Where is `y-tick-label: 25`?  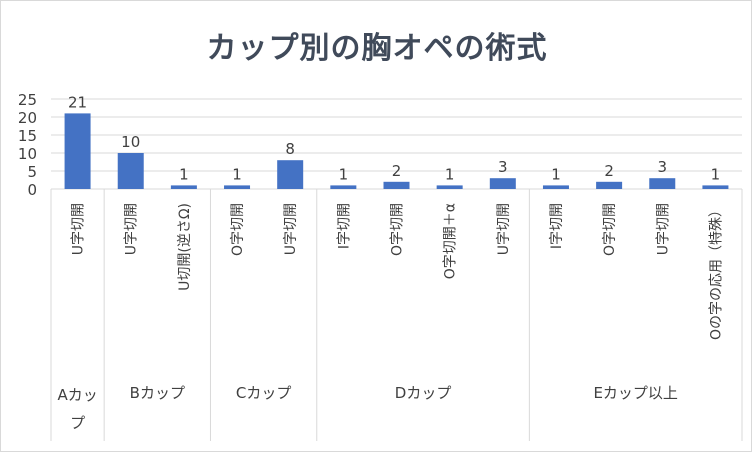
y-tick-label: 25 is located at coordinates (27, 100).